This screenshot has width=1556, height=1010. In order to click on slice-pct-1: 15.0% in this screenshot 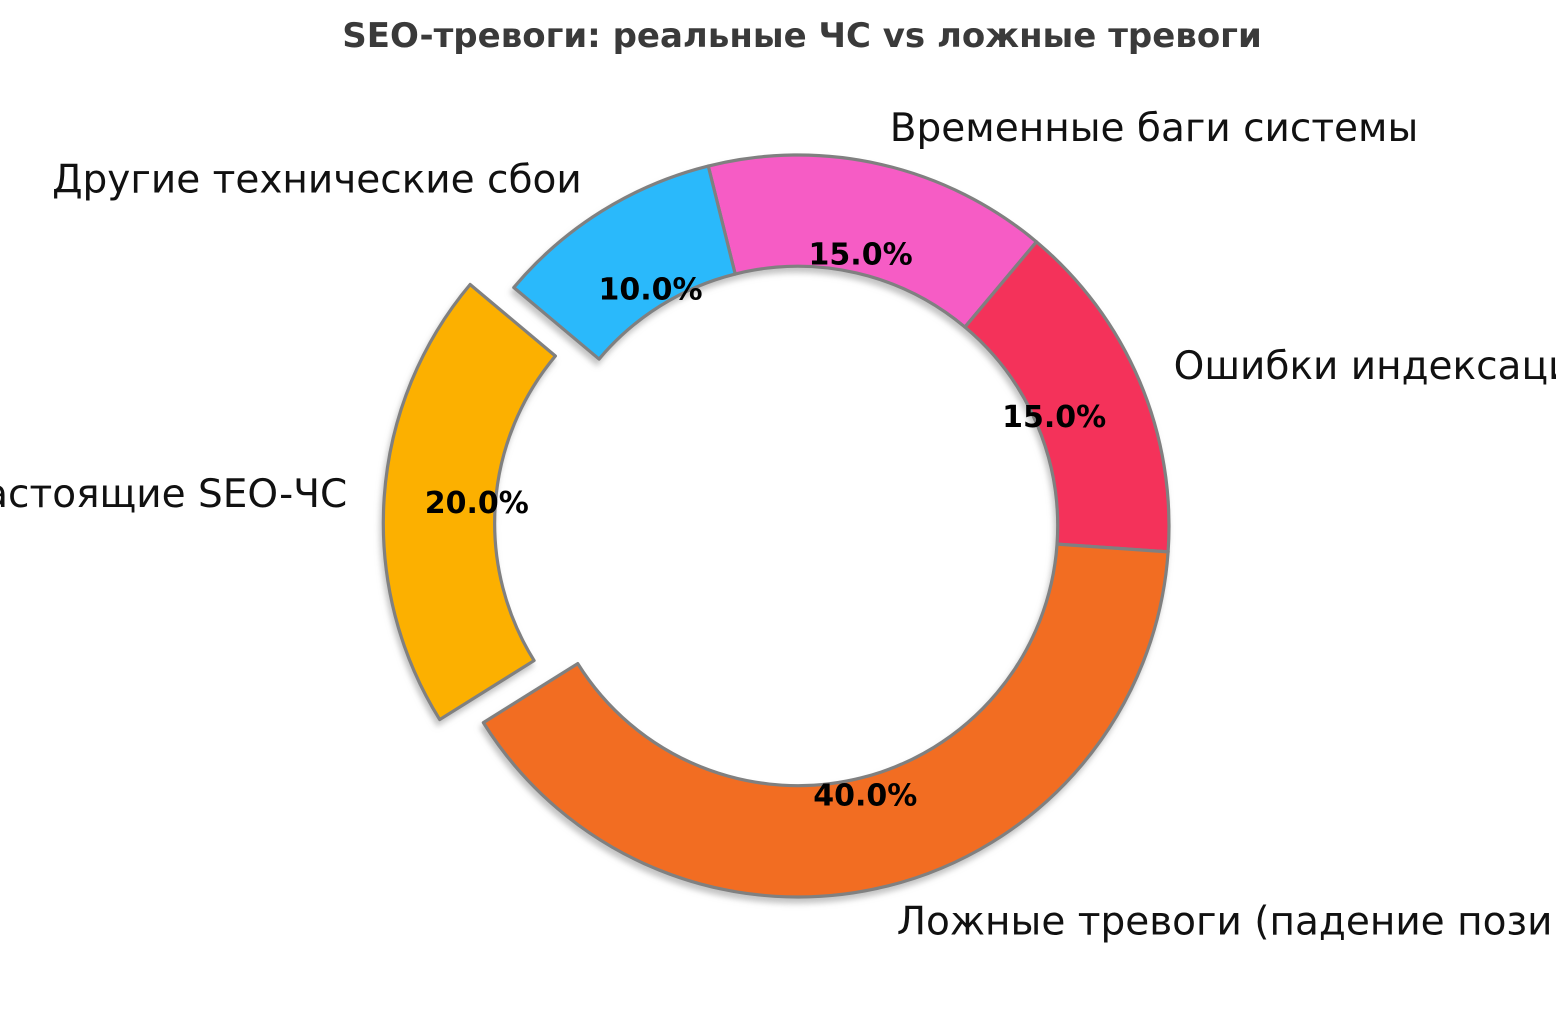, I will do `click(861, 254)`.